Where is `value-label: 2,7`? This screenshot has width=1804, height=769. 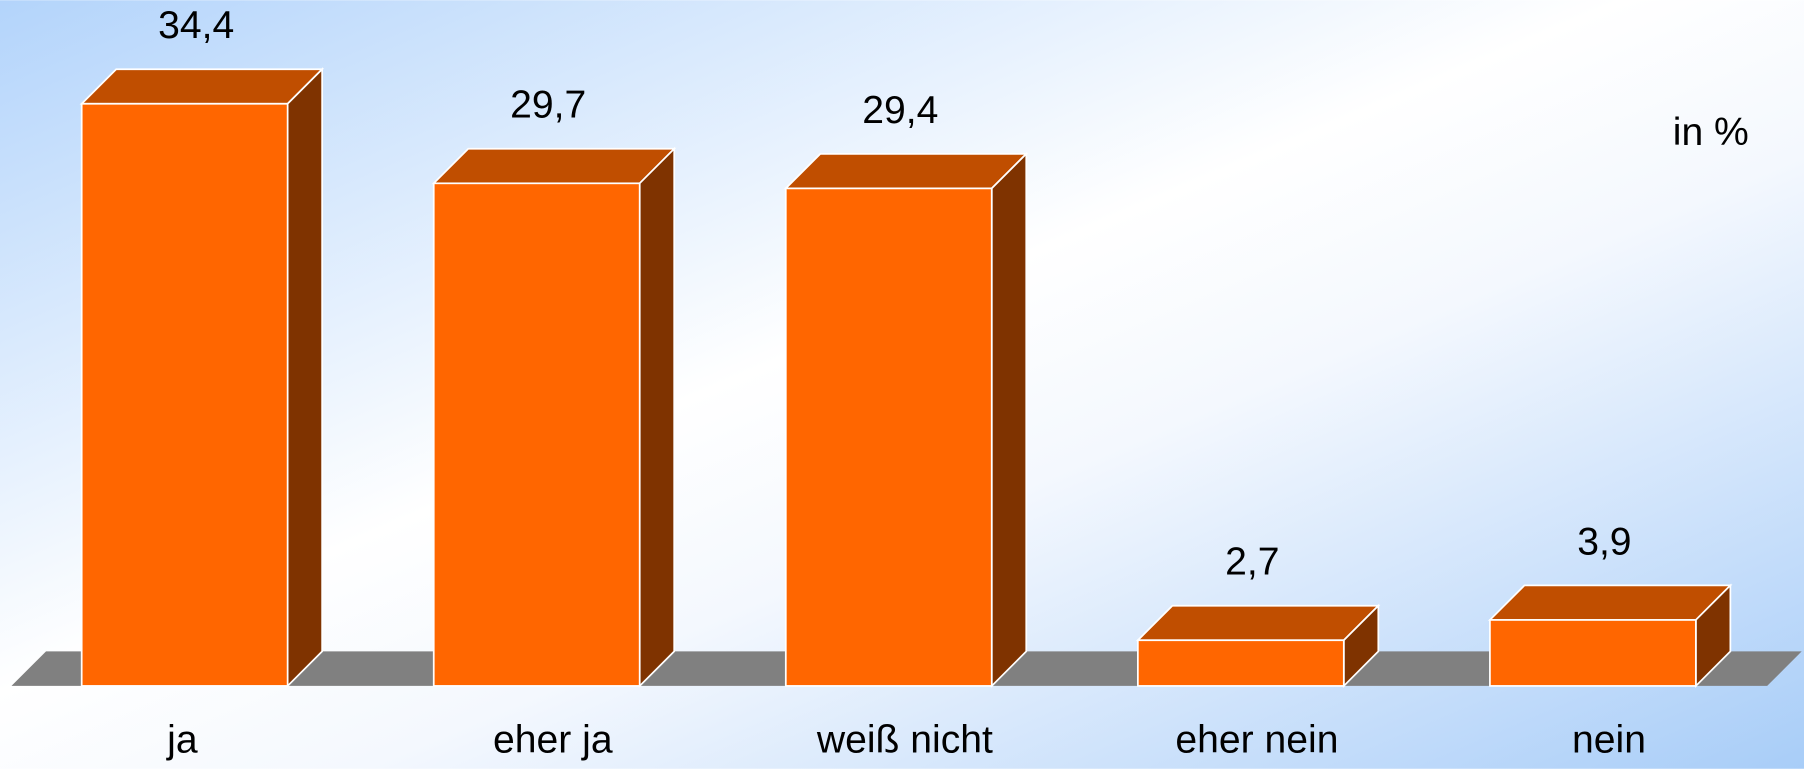 value-label: 2,7 is located at coordinates (1252, 562).